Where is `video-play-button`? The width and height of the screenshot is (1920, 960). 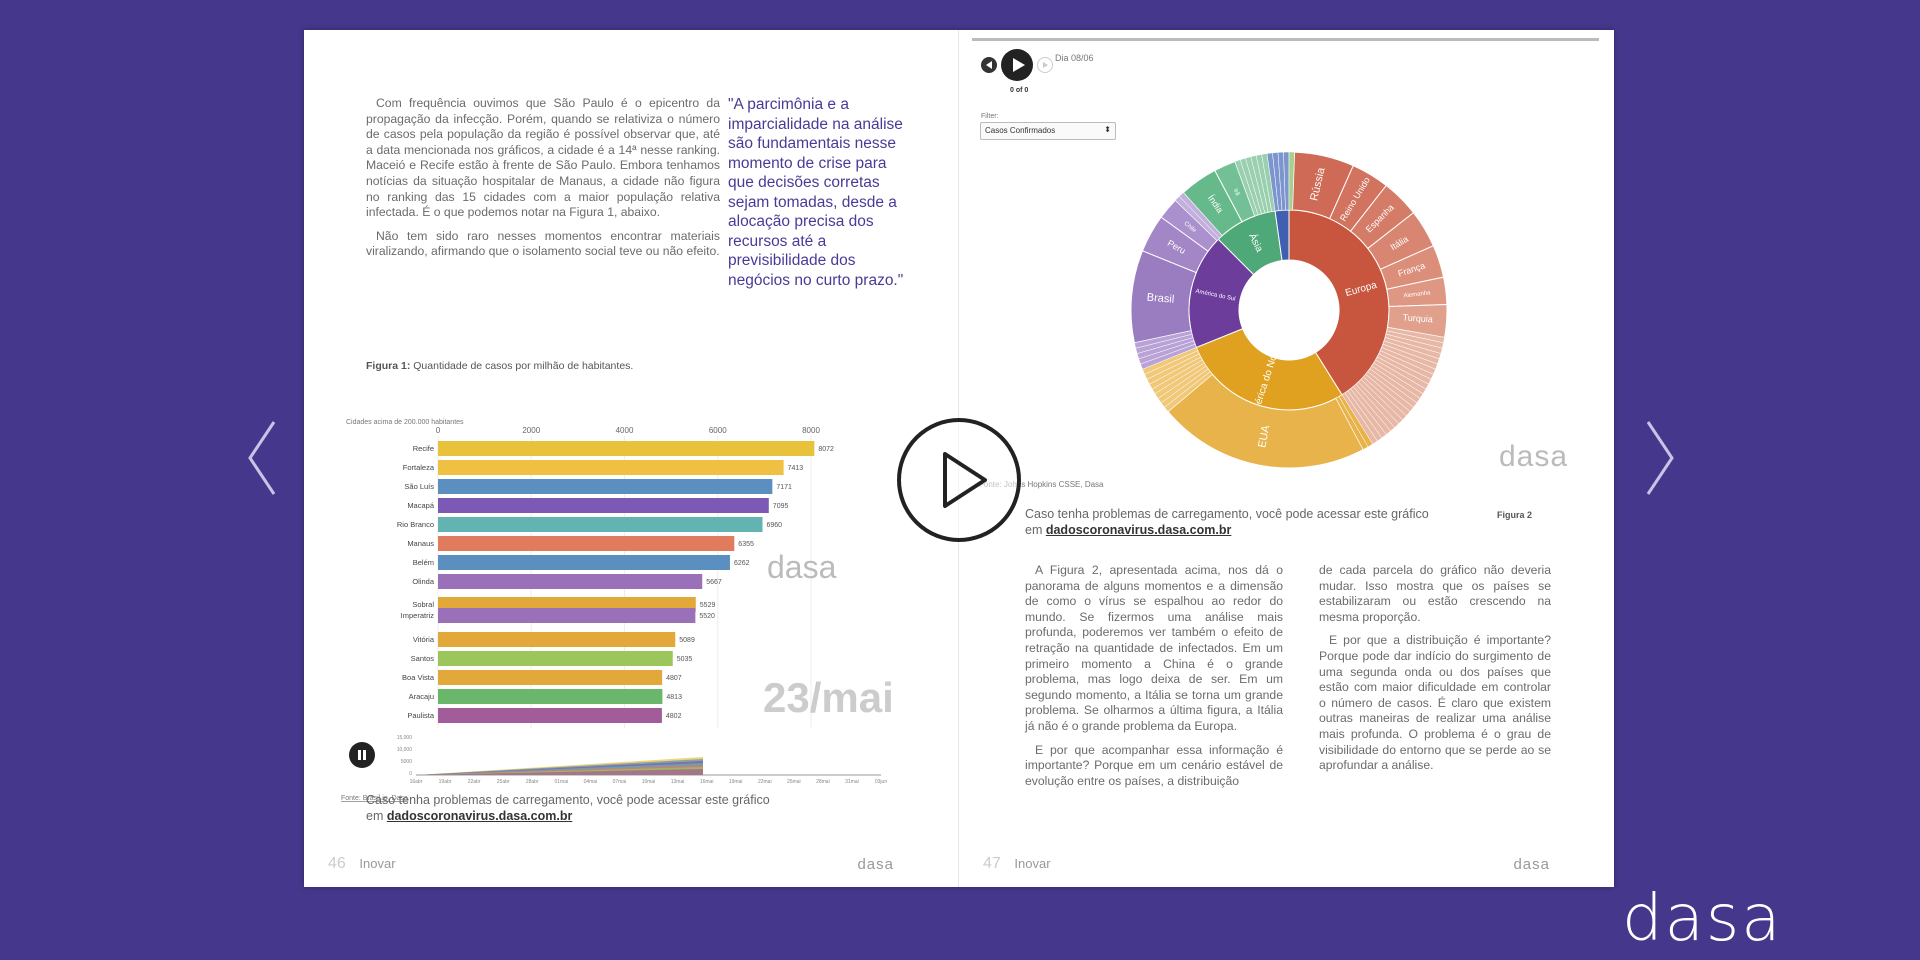 video-play-button is located at coordinates (959, 480).